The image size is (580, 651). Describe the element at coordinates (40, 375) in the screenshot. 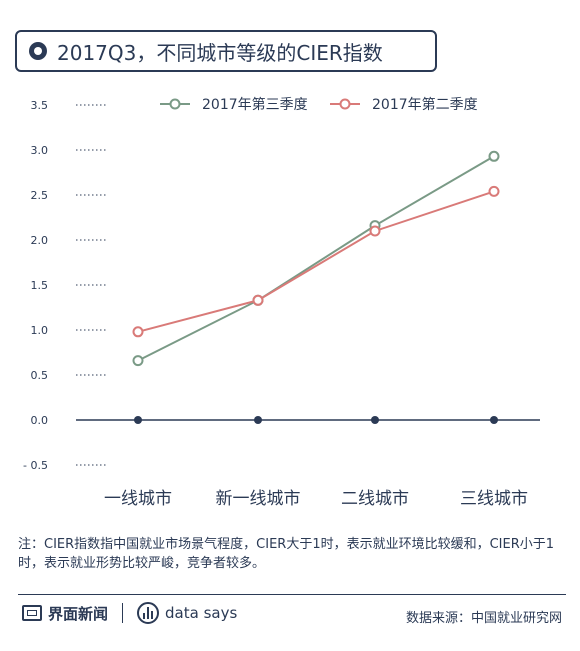

I see `y-tick-label: 0.5` at that location.